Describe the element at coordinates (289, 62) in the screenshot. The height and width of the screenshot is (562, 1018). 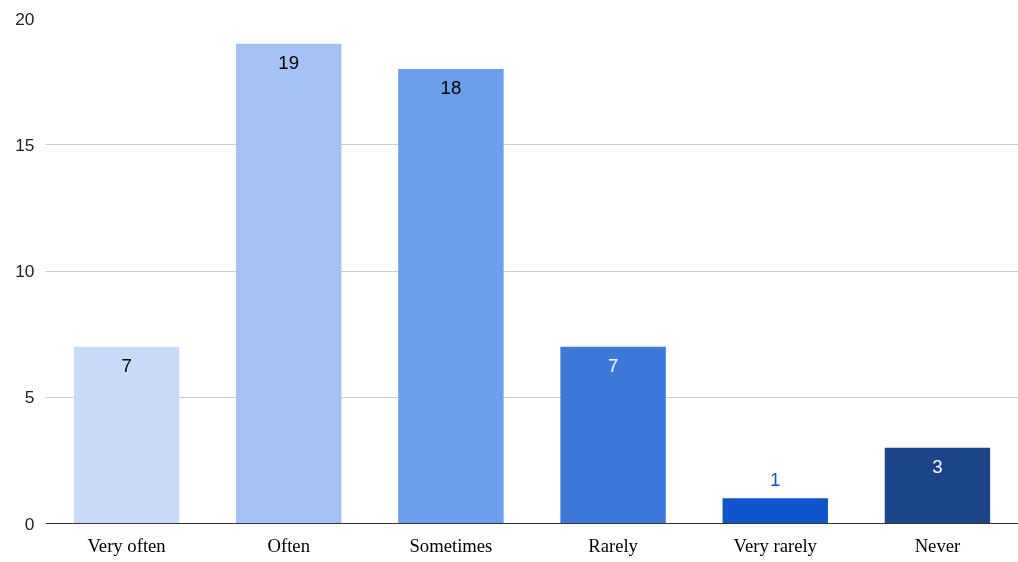
I see `data-label: 19` at that location.